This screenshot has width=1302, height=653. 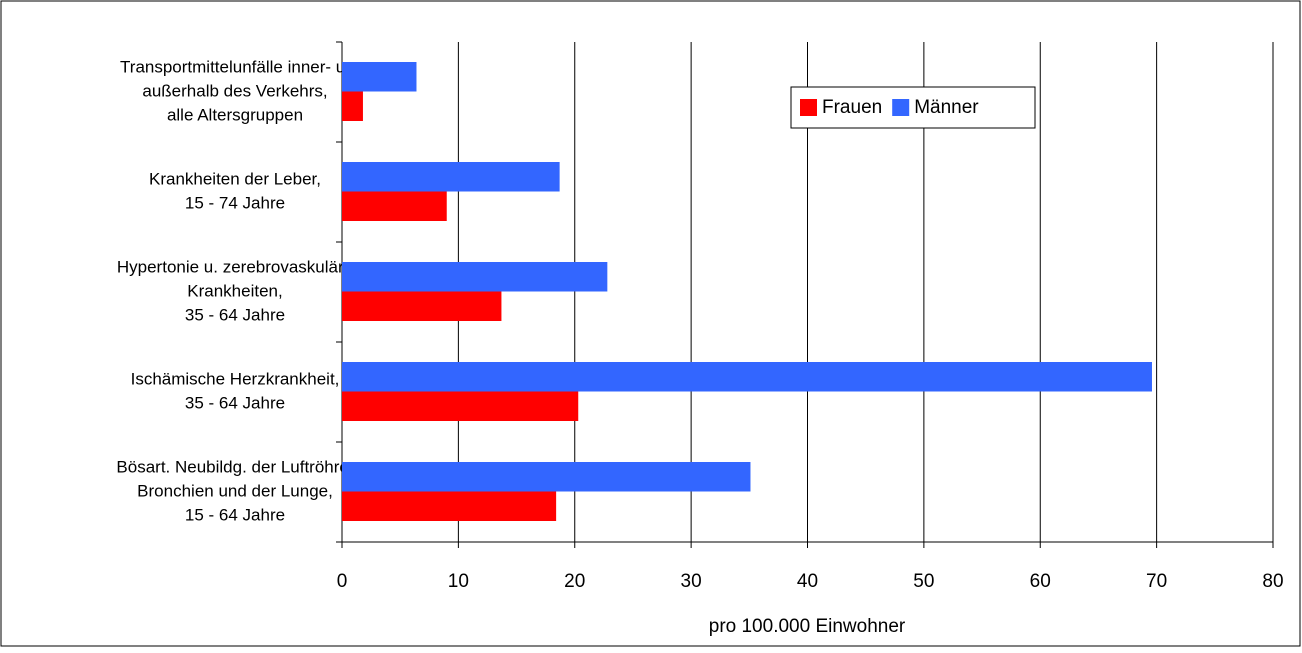 What do you see at coordinates (923, 581) in the screenshot?
I see `x-tick-label: 50` at bounding box center [923, 581].